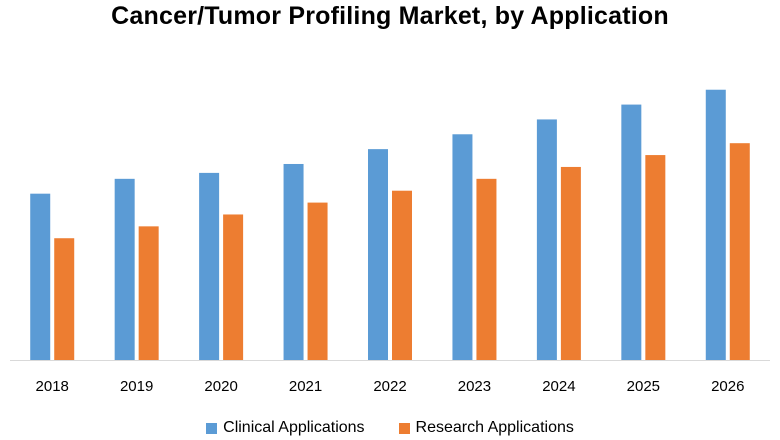 Image resolution: width=780 pixels, height=440 pixels. What do you see at coordinates (209, 266) in the screenshot?
I see `bar-clinical-2020` at bounding box center [209, 266].